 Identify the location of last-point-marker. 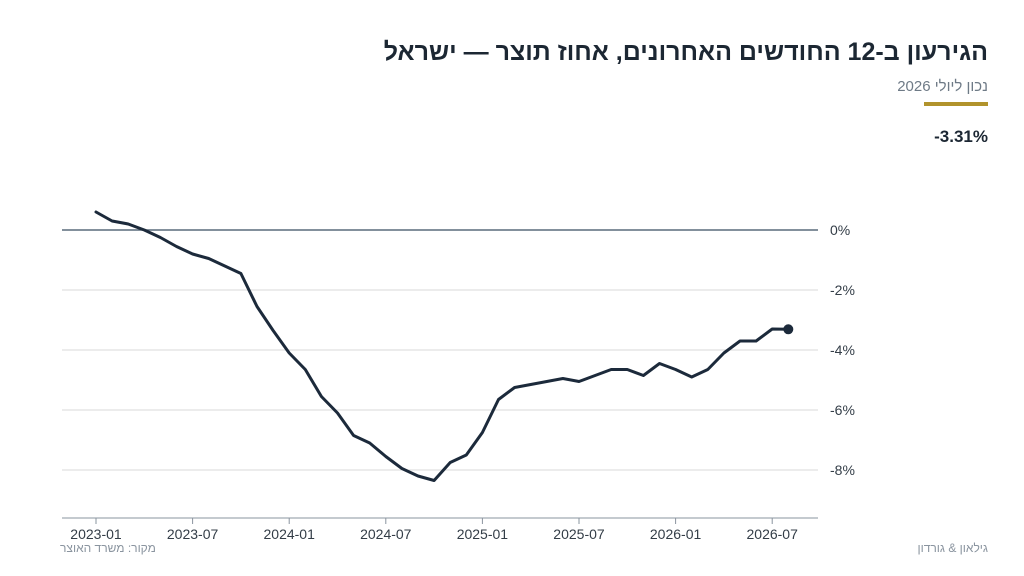
(788, 329).